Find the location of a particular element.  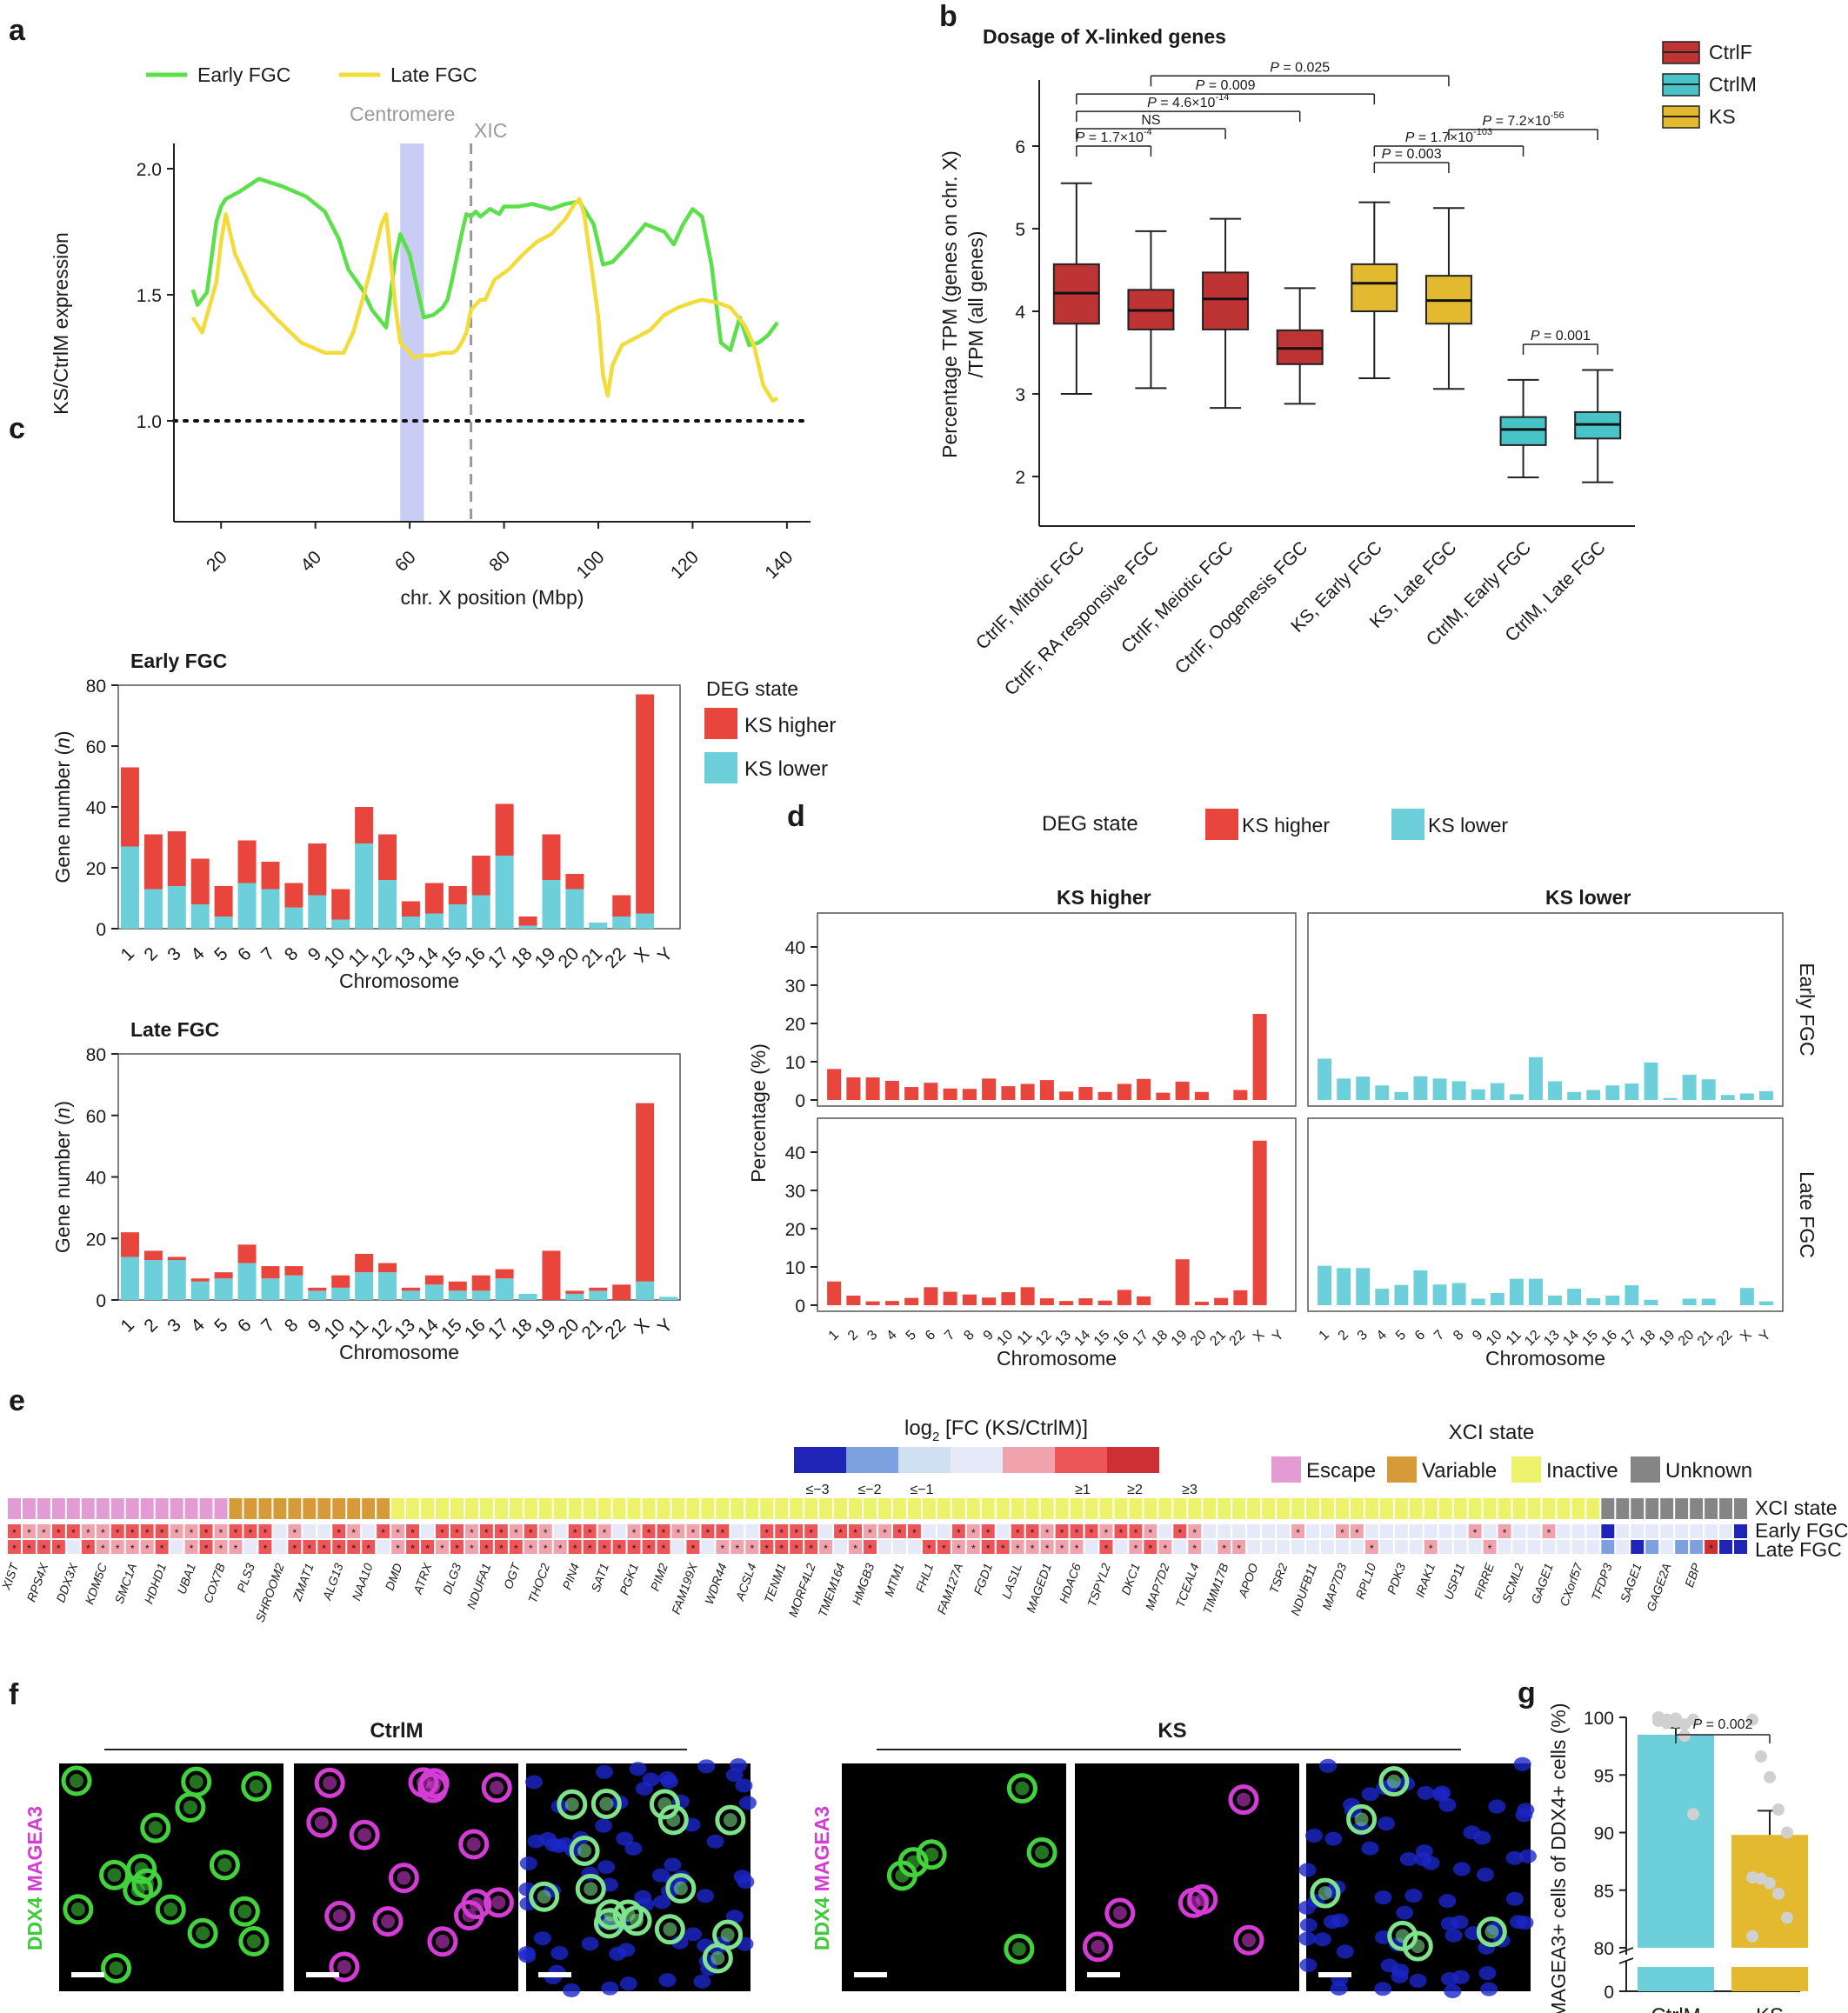

x-tick-label: 7 is located at coordinates (1439, 1335).